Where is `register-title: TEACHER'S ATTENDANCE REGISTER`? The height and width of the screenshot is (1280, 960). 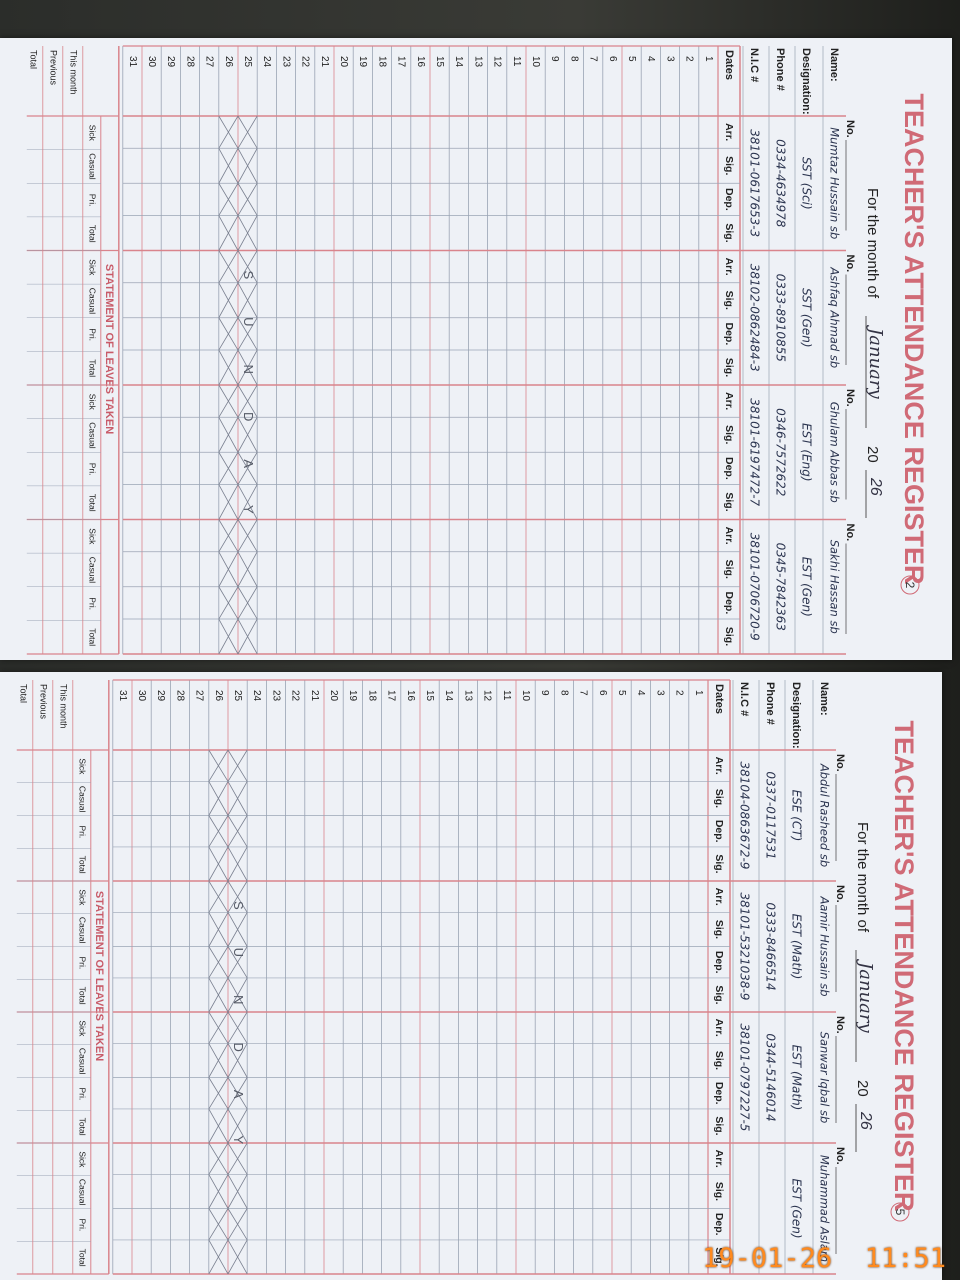
register-title: TEACHER'S ATTENDANCE REGISTER is located at coordinates (904, 966).